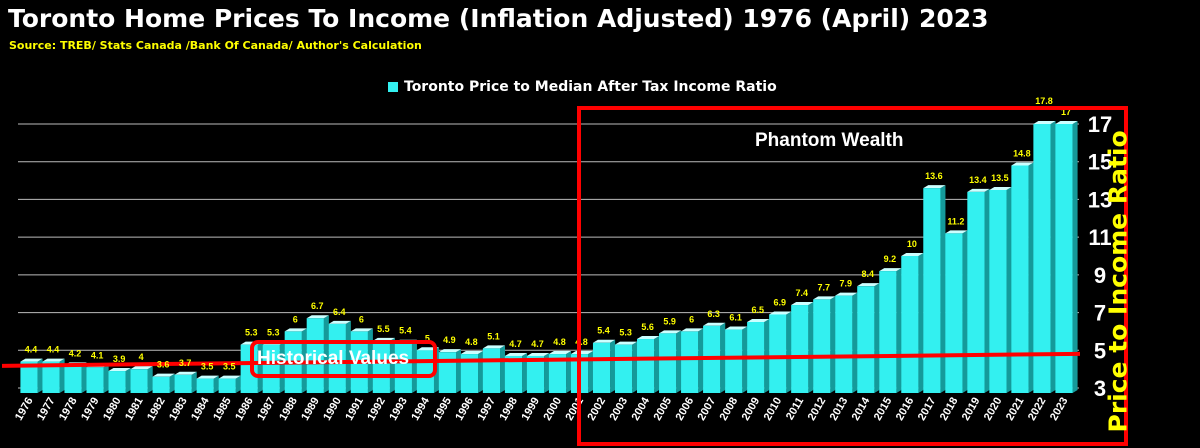 This screenshot has width=1200, height=448. Describe the element at coordinates (795, 409) in the screenshot. I see `x-tick-label-2011: 2011` at that location.